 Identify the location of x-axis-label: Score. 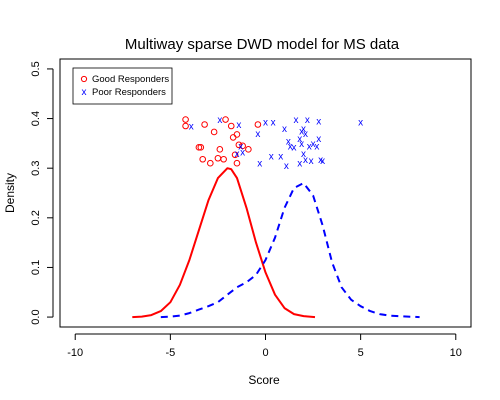
(264, 380).